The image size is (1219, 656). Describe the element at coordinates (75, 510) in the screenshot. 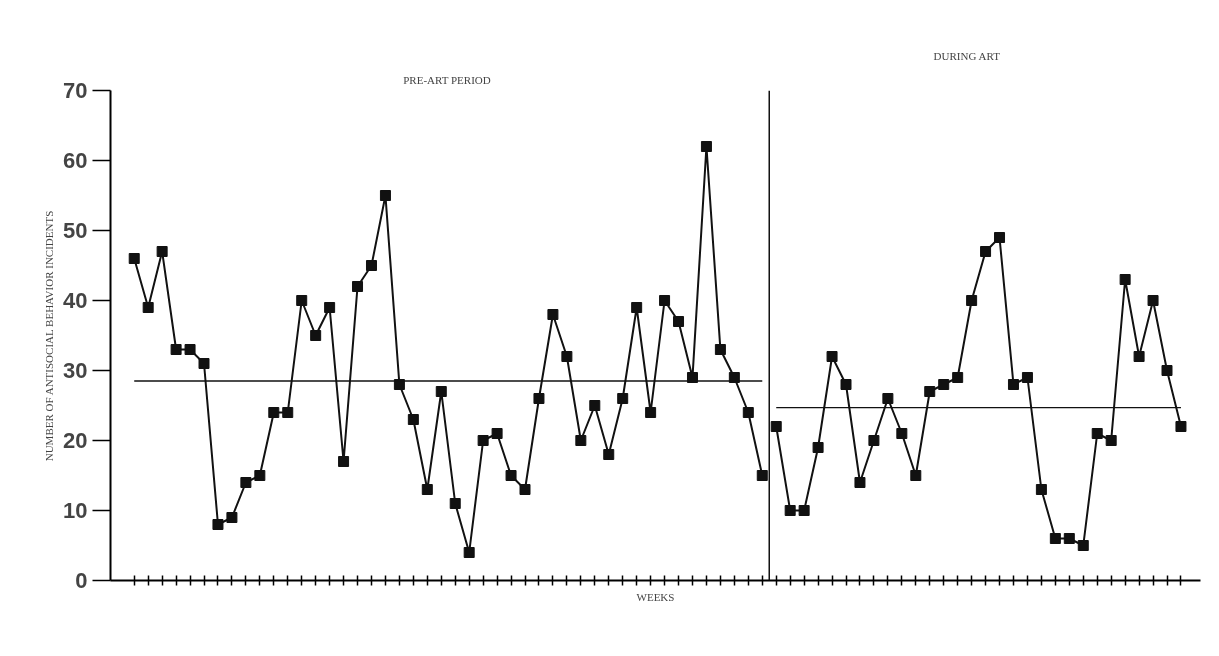

I see `y-tick-label: 10` at that location.